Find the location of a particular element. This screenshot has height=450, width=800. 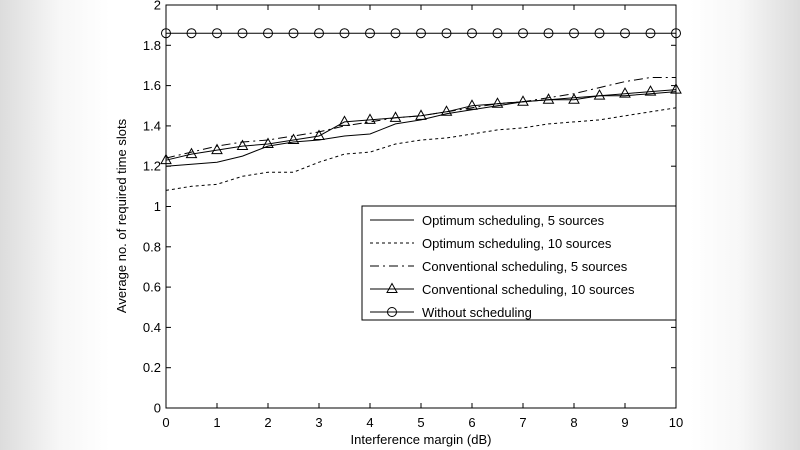

y-tick-label: 2 is located at coordinates (157, 6).